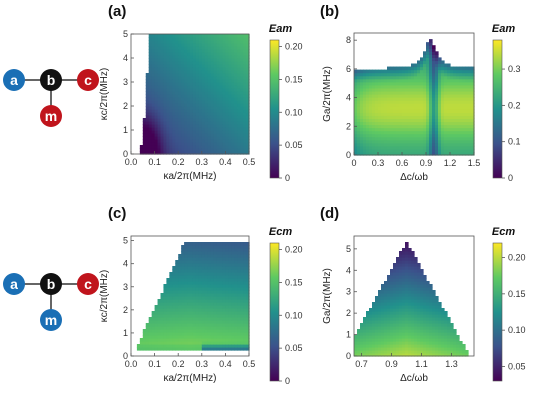 The height and width of the screenshot is (402, 545). What do you see at coordinates (88, 80) in the screenshot?
I see `node-c-icon` at bounding box center [88, 80].